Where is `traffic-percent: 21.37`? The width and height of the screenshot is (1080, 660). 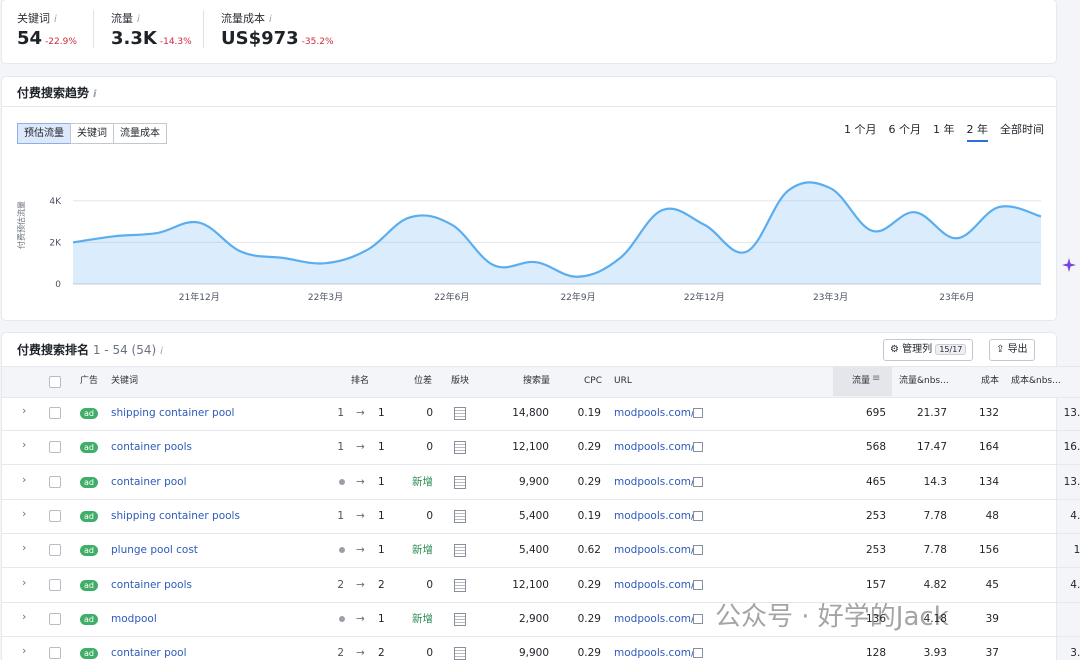
traffic-percent: 21.37 is located at coordinates (931, 413).